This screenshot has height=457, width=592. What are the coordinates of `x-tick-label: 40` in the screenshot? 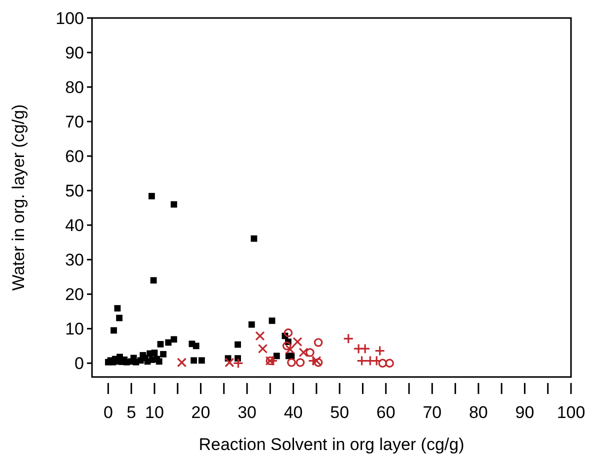 It's located at (293, 412).